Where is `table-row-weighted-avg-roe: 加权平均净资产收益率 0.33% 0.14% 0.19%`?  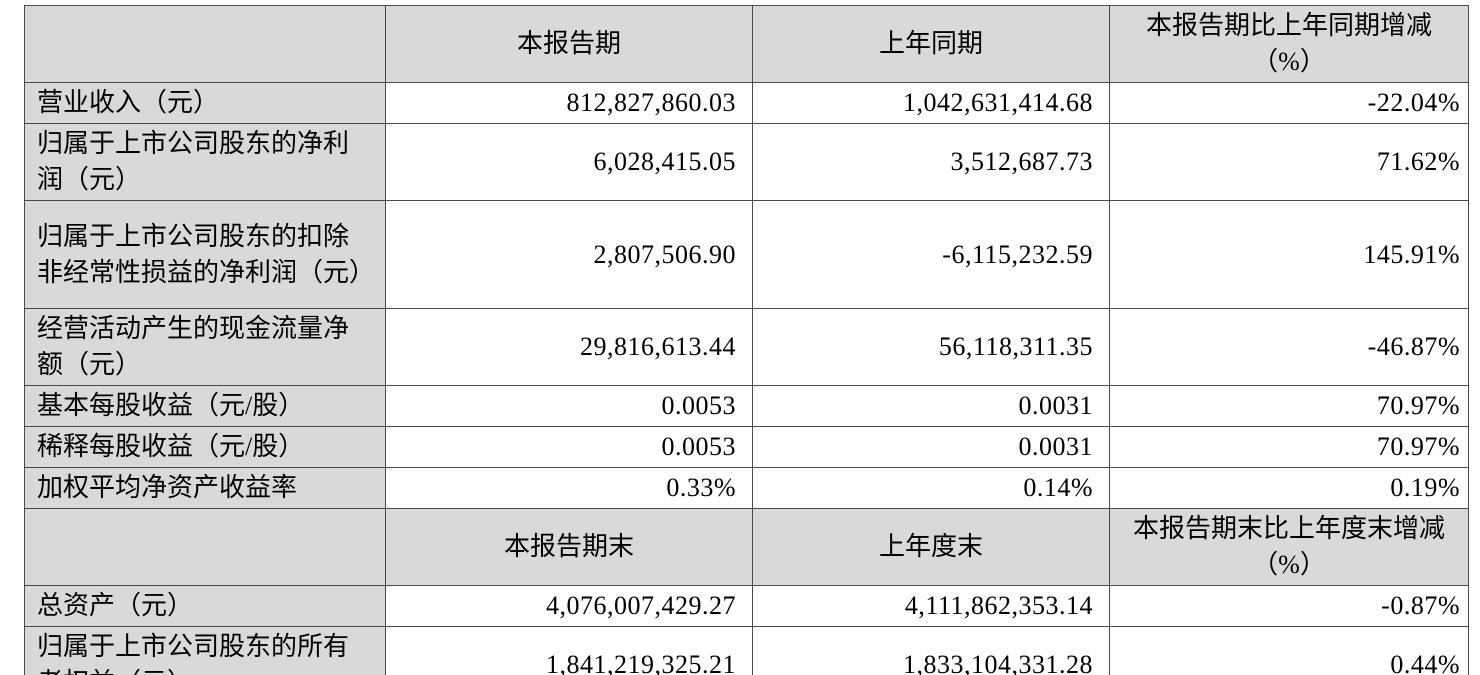
table-row-weighted-avg-roe: 加权平均净资产收益率 0.33% 0.14% 0.19% is located at coordinates (746, 488).